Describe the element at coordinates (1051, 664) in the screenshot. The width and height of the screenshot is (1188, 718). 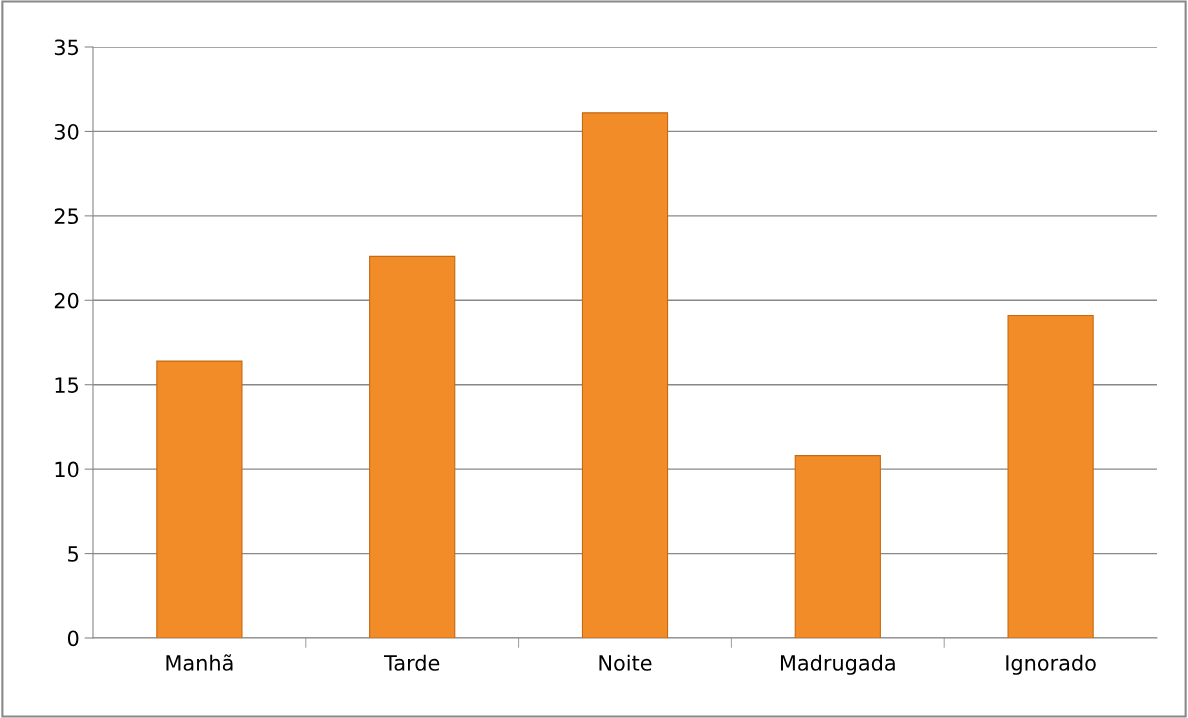
I see `x-tick-label: Ignorado` at that location.